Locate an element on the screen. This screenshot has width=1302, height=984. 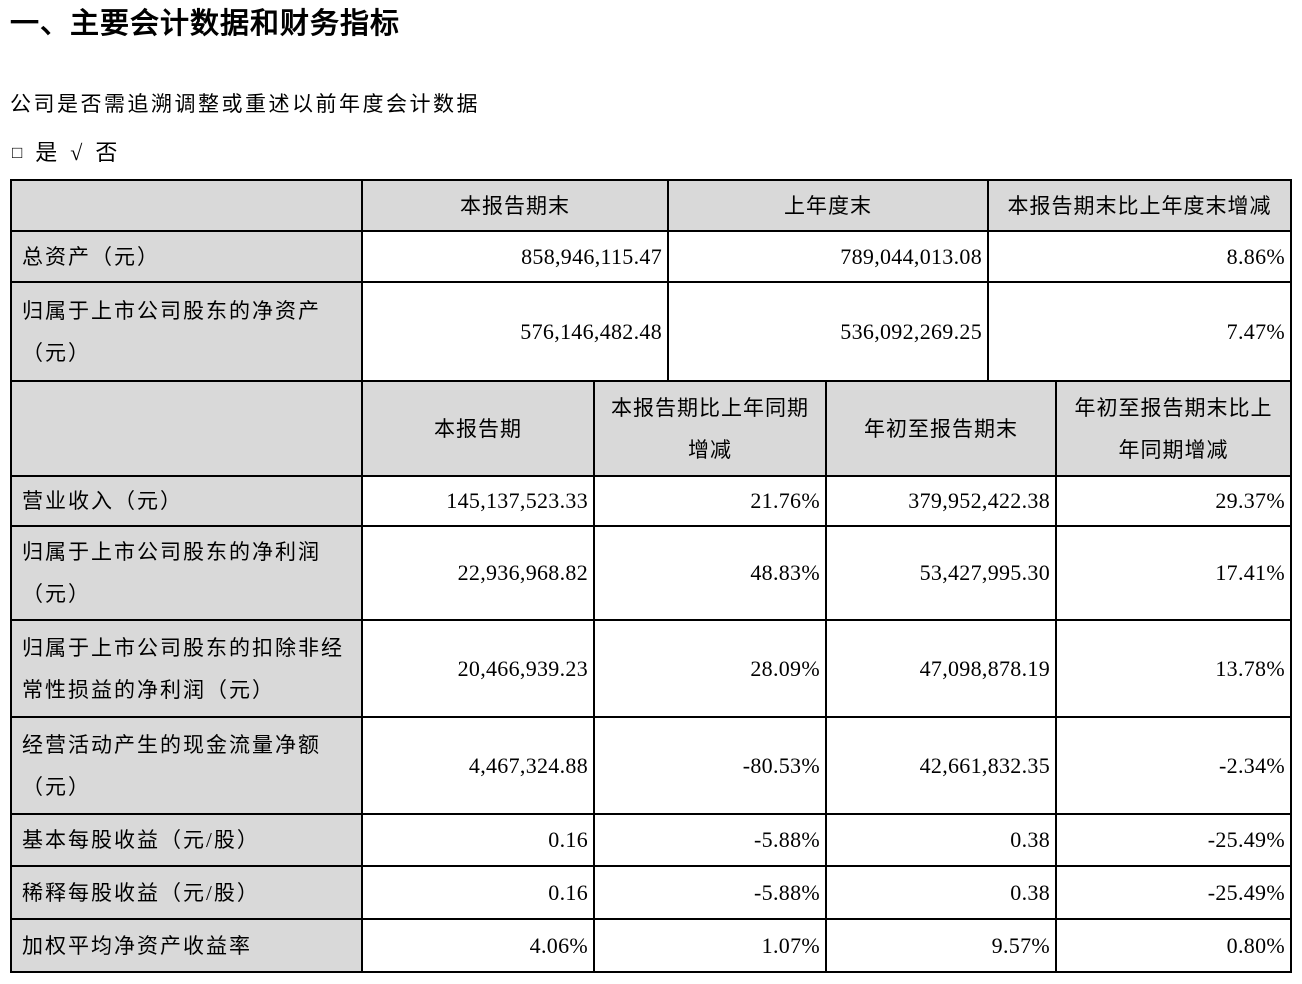
cell-value: 858,946,115.47 is located at coordinates (515, 257).